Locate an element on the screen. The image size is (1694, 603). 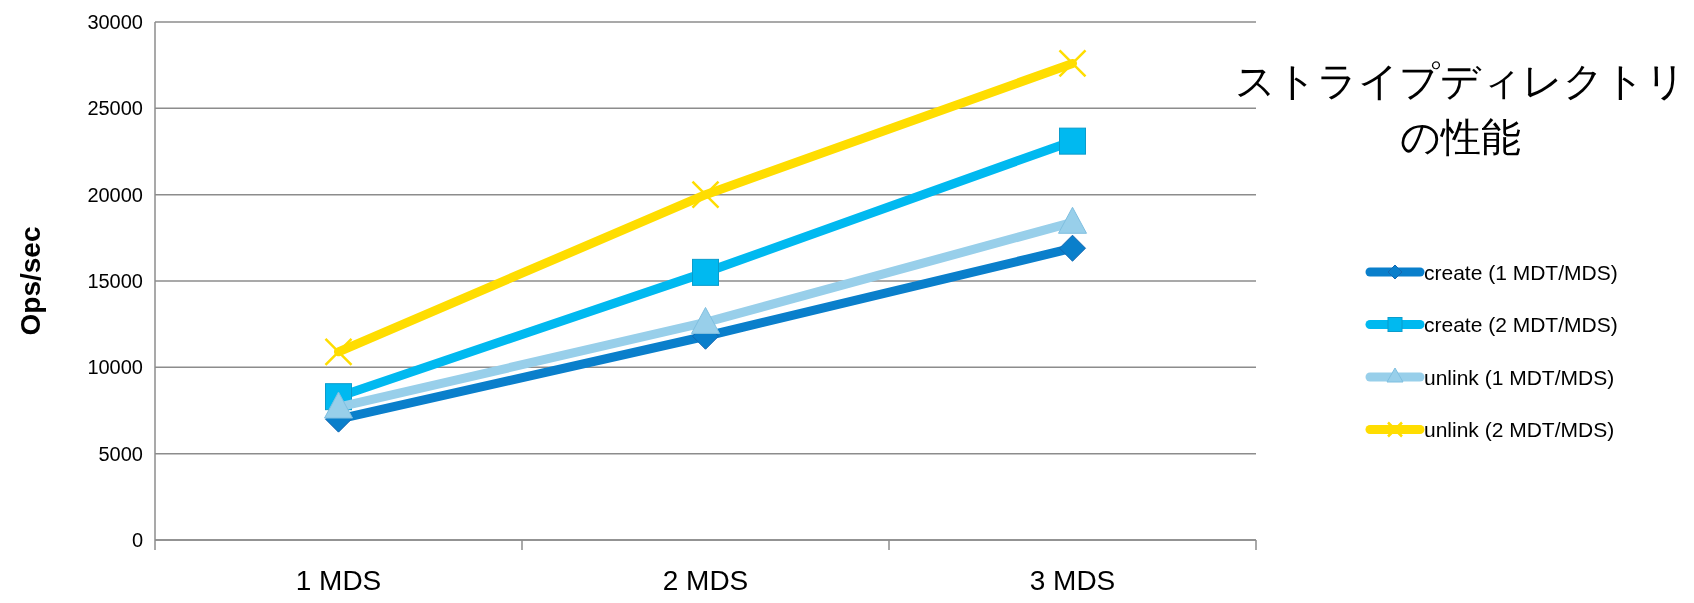
y-tick-label: 25000 is located at coordinates (115, 108).